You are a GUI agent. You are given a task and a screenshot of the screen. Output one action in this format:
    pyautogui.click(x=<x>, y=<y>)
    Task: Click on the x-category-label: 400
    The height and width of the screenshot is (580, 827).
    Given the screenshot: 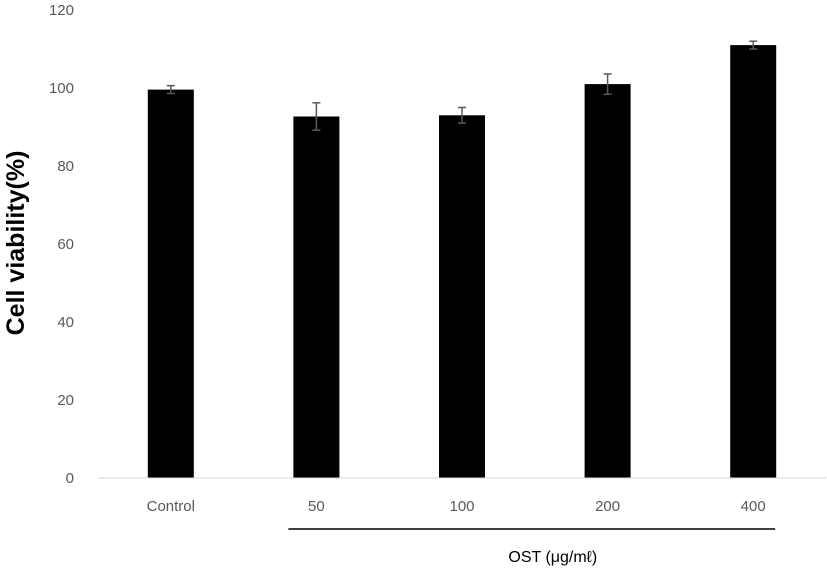 What is the action you would take?
    pyautogui.click(x=753, y=506)
    